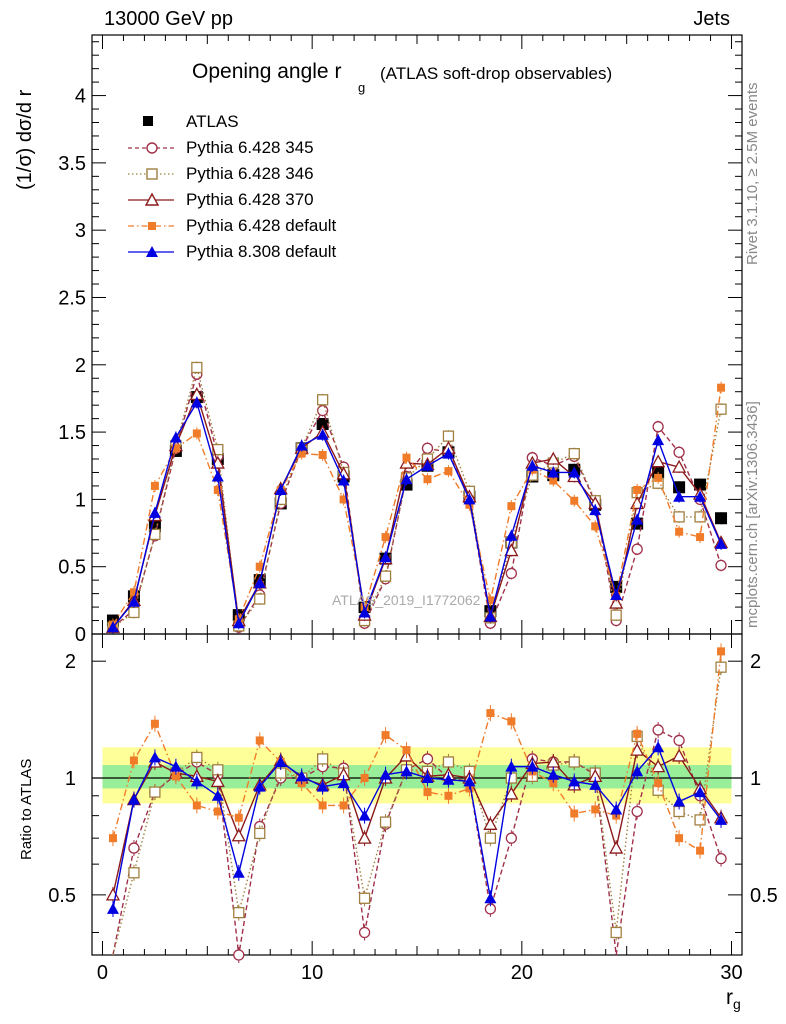  Describe the element at coordinates (102, 973) in the screenshot. I see `x-tick-label: 0` at that location.